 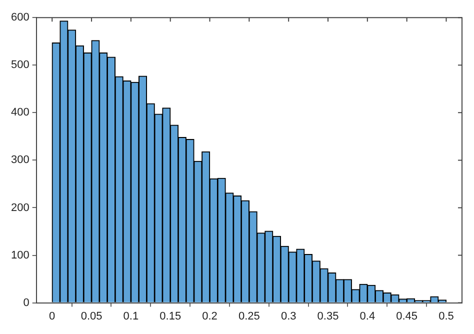 What do you see at coordinates (20, 255) in the screenshot?
I see `y-tick-label: 100` at bounding box center [20, 255].